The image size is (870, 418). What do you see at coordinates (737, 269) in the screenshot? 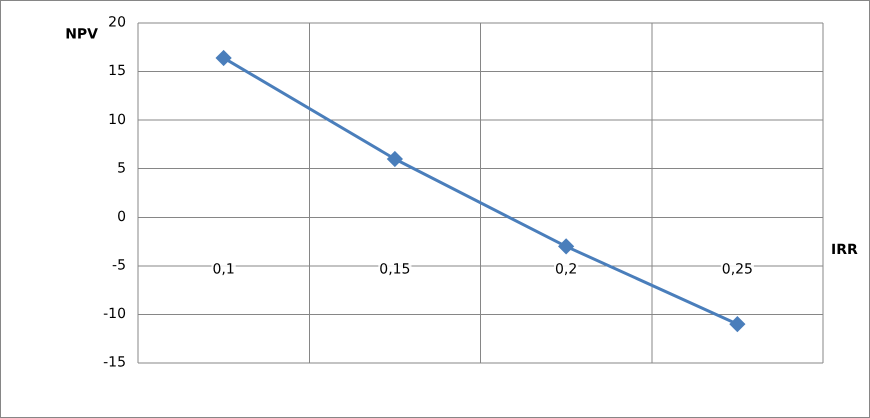
I see `x-tick-label: 0,25` at bounding box center [737, 269].